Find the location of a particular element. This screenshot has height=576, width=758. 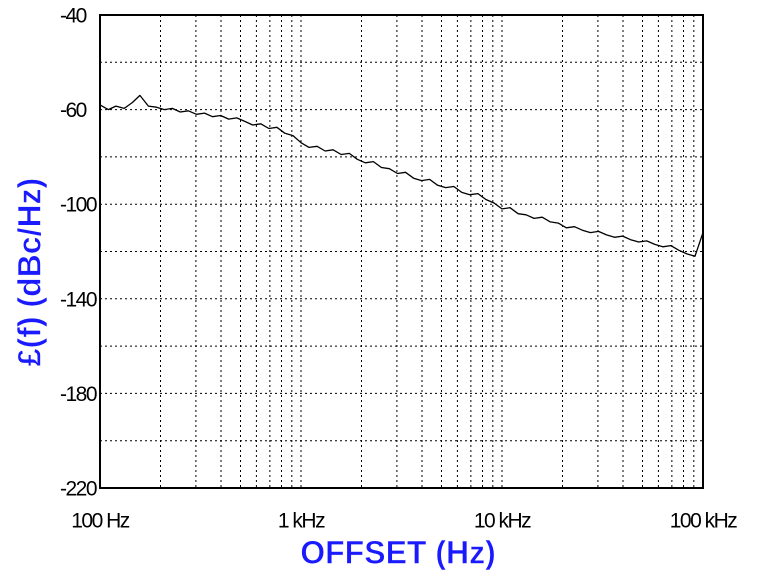

y-tick-label: -40 is located at coordinates (73, 16).